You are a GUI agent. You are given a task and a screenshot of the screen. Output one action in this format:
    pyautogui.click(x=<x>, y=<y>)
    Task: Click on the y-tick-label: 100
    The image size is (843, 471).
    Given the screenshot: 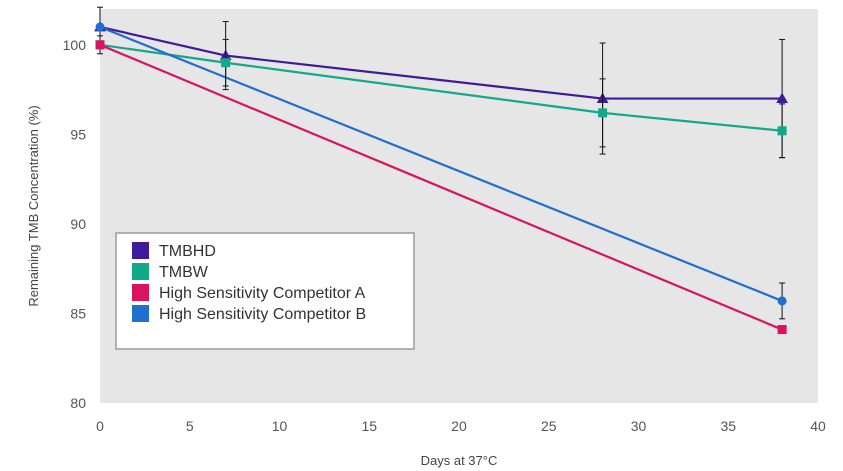 What is the action you would take?
    pyautogui.click(x=75, y=45)
    